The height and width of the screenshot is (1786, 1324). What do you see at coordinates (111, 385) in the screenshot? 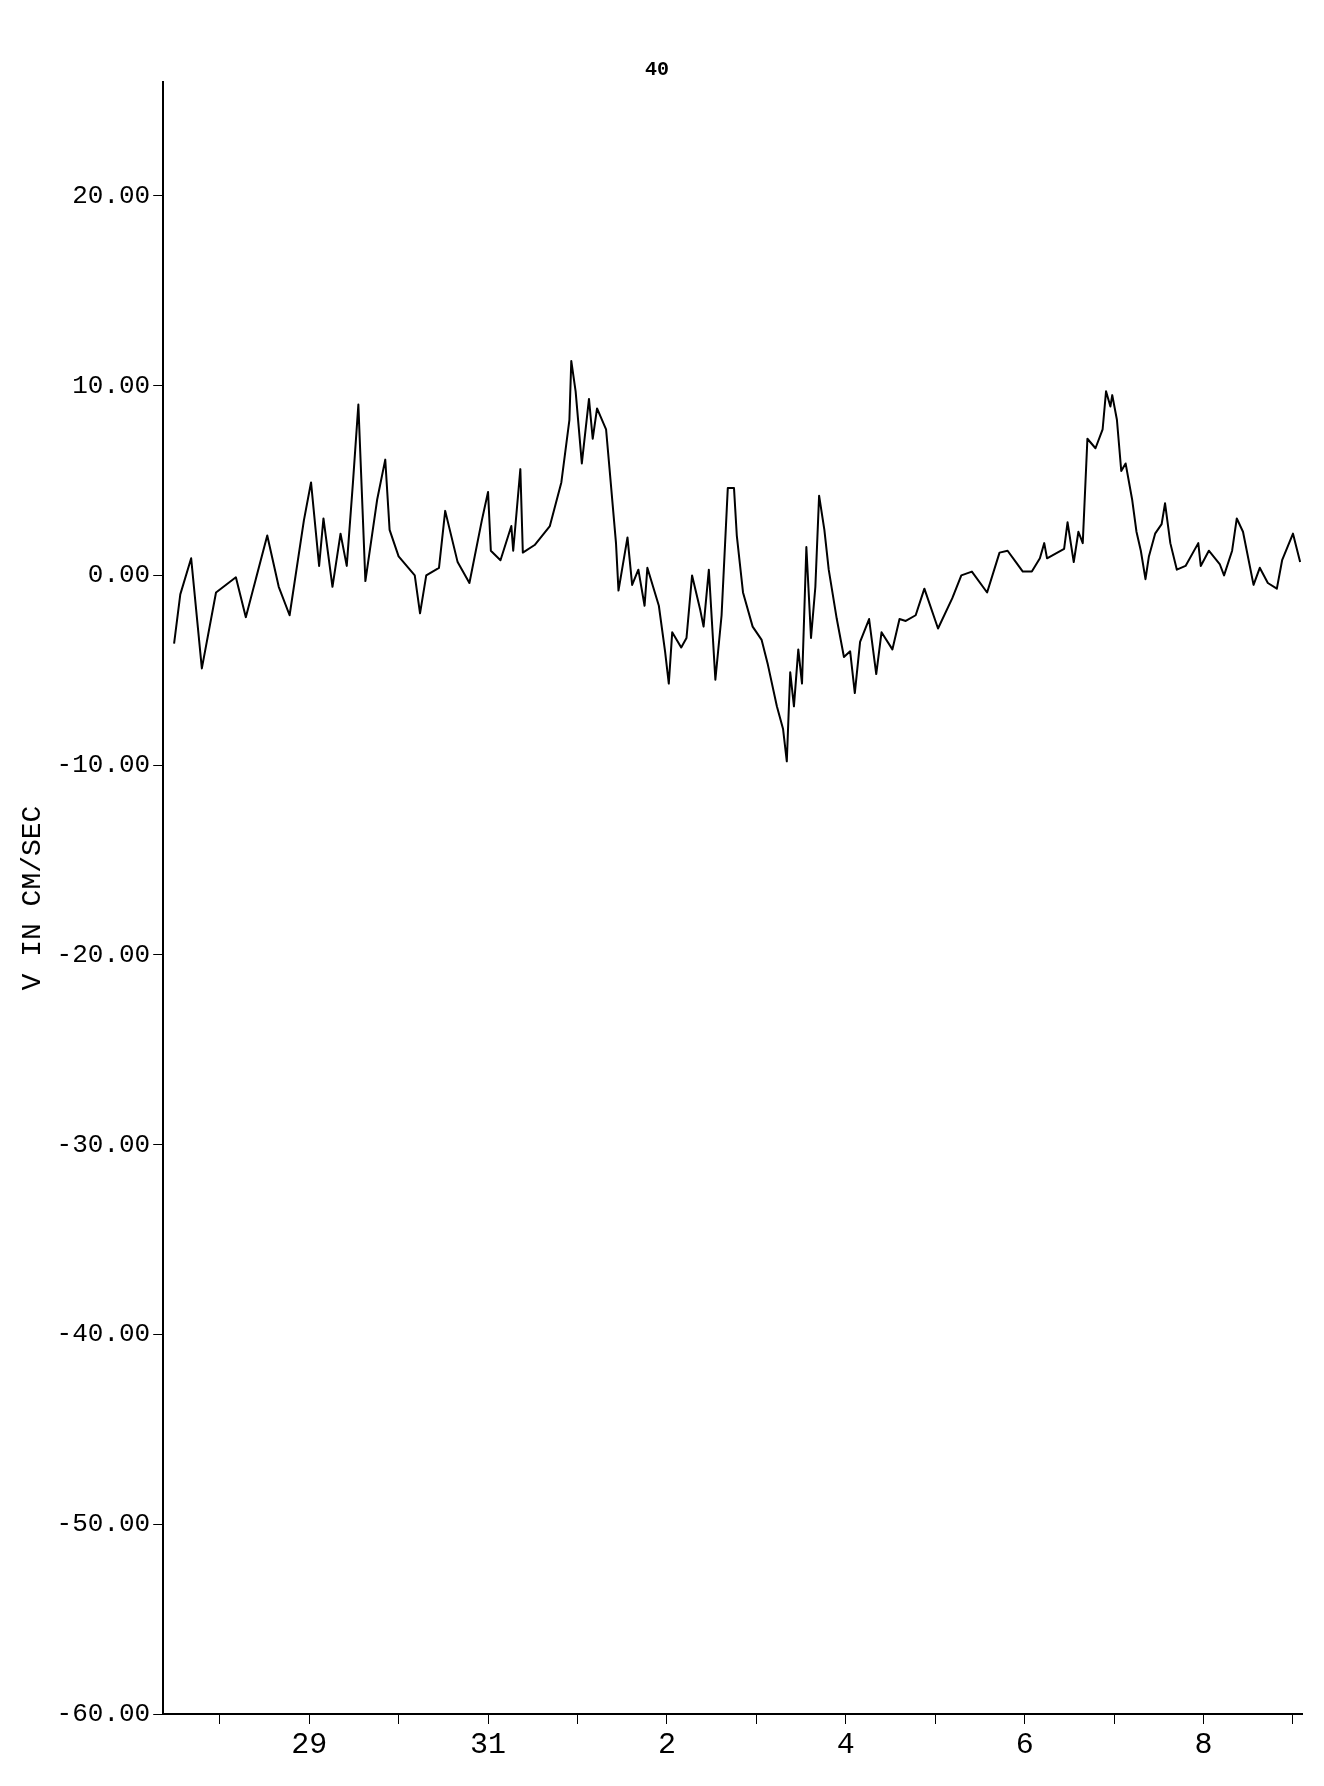
I see `y-tick-label: 10.00` at bounding box center [111, 385].